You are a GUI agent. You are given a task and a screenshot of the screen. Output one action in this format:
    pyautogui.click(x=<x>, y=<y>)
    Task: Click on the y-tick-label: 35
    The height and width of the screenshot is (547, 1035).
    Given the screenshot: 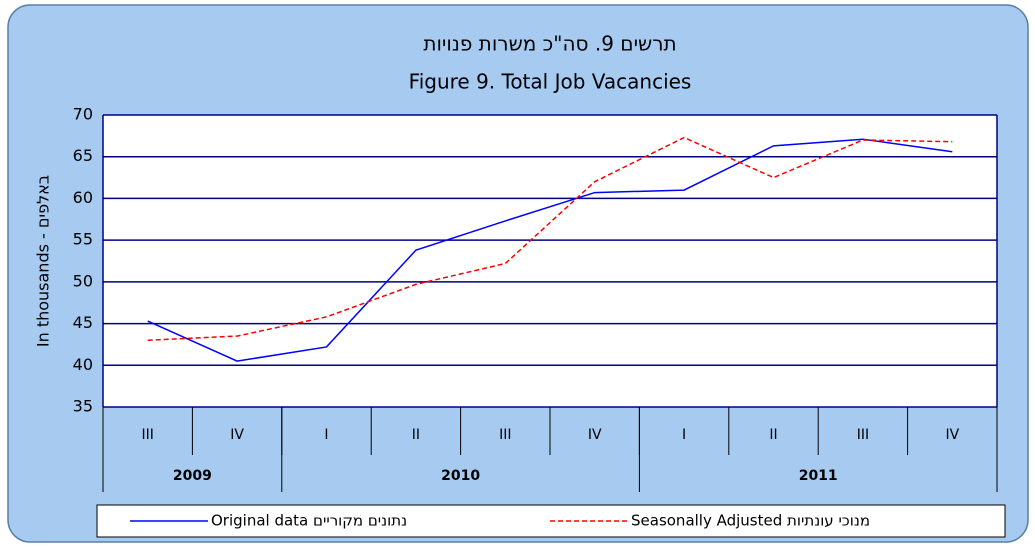 What is the action you would take?
    pyautogui.click(x=83, y=406)
    